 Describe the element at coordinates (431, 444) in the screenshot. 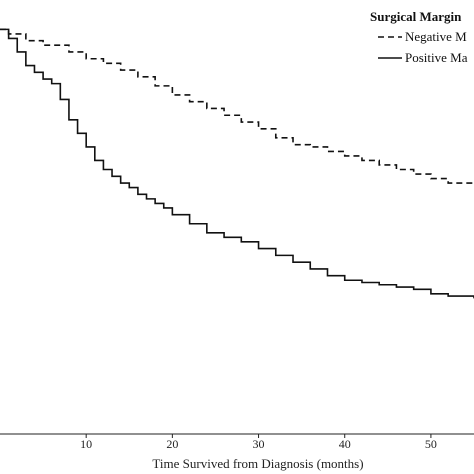

I see `x-tick-label: 50` at that location.